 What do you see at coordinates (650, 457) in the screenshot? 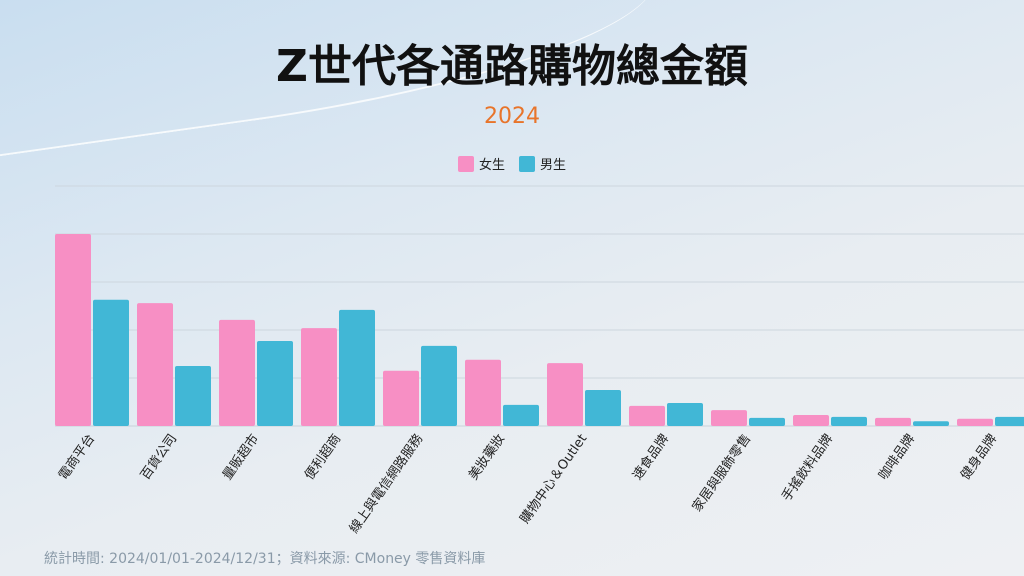
I see `x-tick-label: 速食品牌` at bounding box center [650, 457].